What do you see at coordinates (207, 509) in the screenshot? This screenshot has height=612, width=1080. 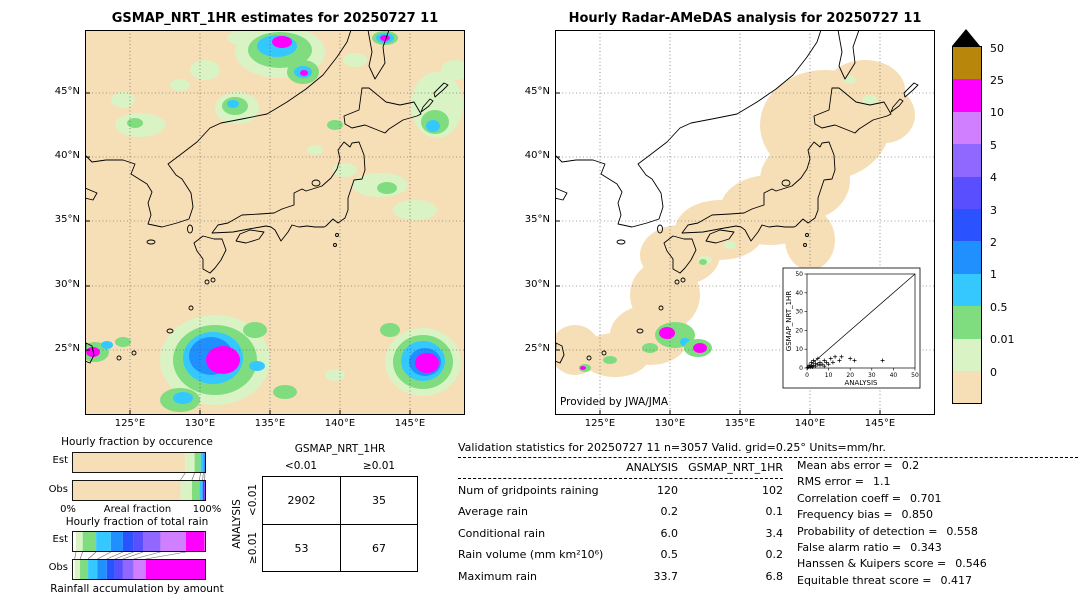 I see `occurrence-axis-max: 100%` at bounding box center [207, 509].